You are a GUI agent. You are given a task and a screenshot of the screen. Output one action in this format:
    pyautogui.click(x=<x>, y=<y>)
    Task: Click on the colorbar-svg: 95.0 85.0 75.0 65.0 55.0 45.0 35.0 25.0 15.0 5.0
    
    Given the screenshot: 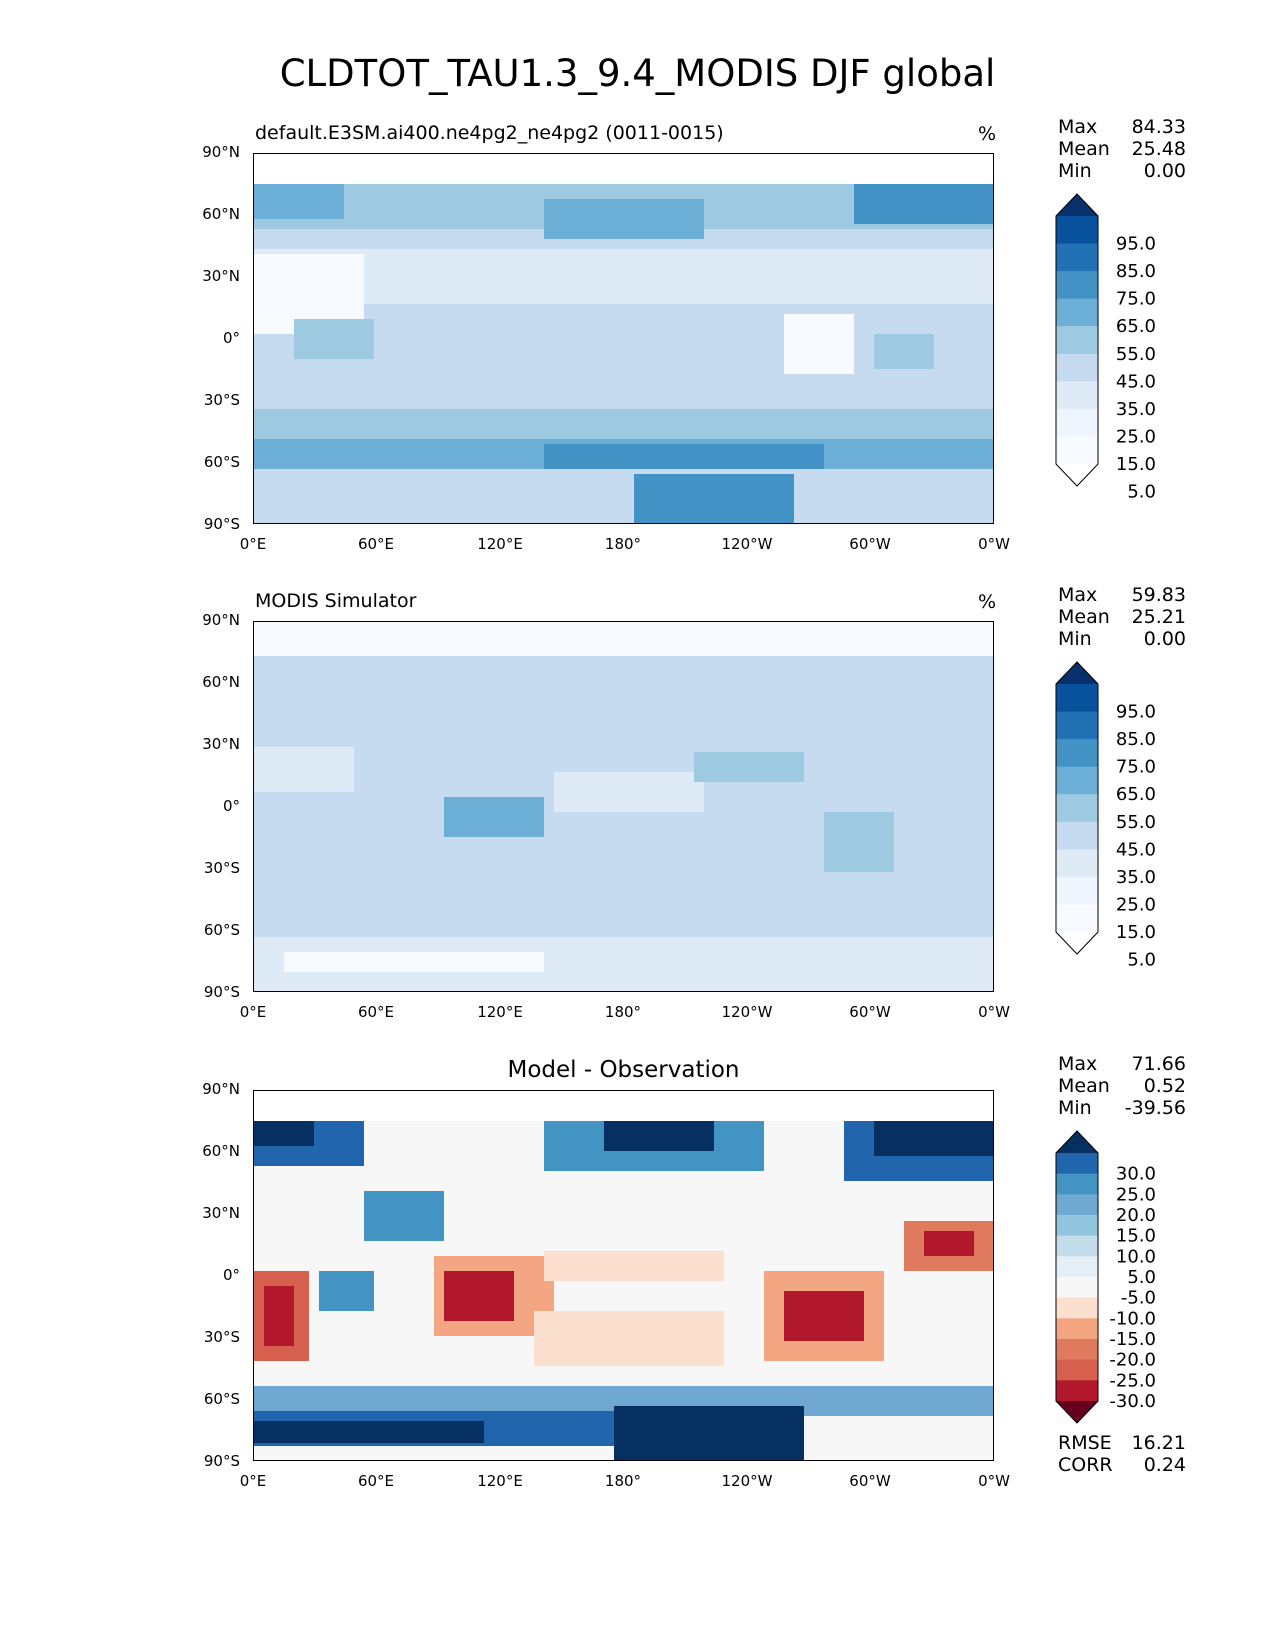 What is the action you would take?
    pyautogui.click(x=1105, y=816)
    